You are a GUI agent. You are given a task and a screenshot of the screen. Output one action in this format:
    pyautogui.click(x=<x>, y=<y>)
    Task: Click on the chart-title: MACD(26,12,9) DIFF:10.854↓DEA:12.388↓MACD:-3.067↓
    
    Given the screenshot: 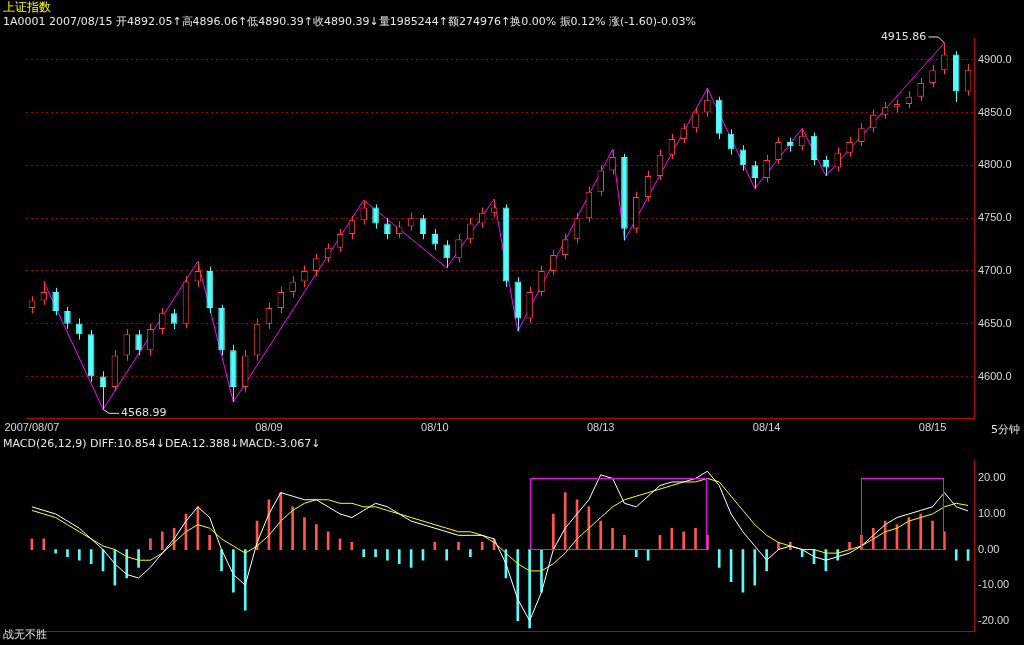 What is the action you would take?
    pyautogui.click(x=162, y=443)
    